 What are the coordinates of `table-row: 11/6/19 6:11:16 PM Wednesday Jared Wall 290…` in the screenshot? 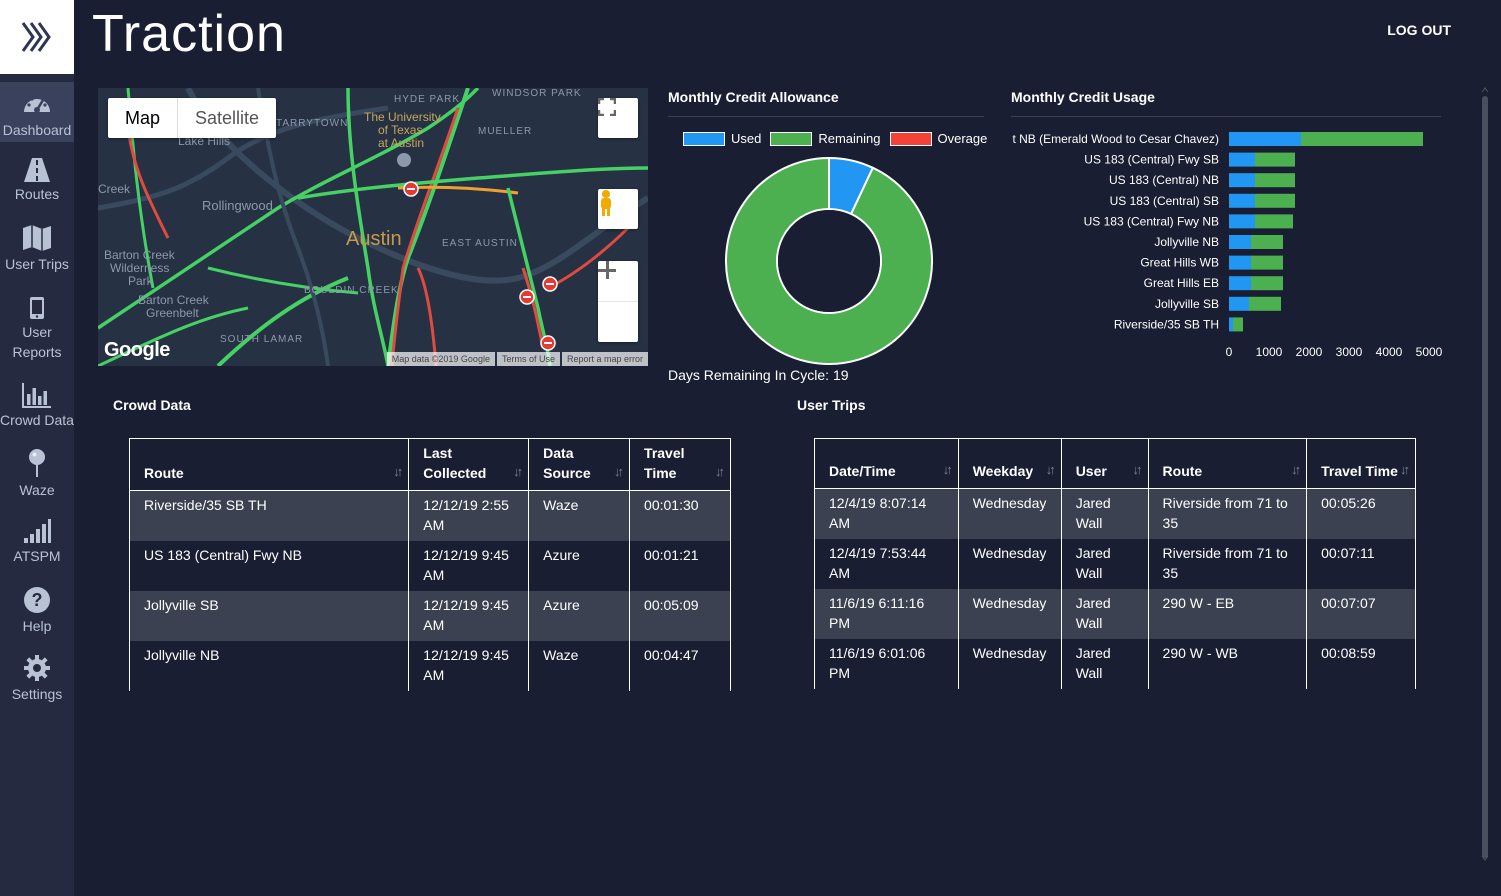 It's located at (1115, 614).